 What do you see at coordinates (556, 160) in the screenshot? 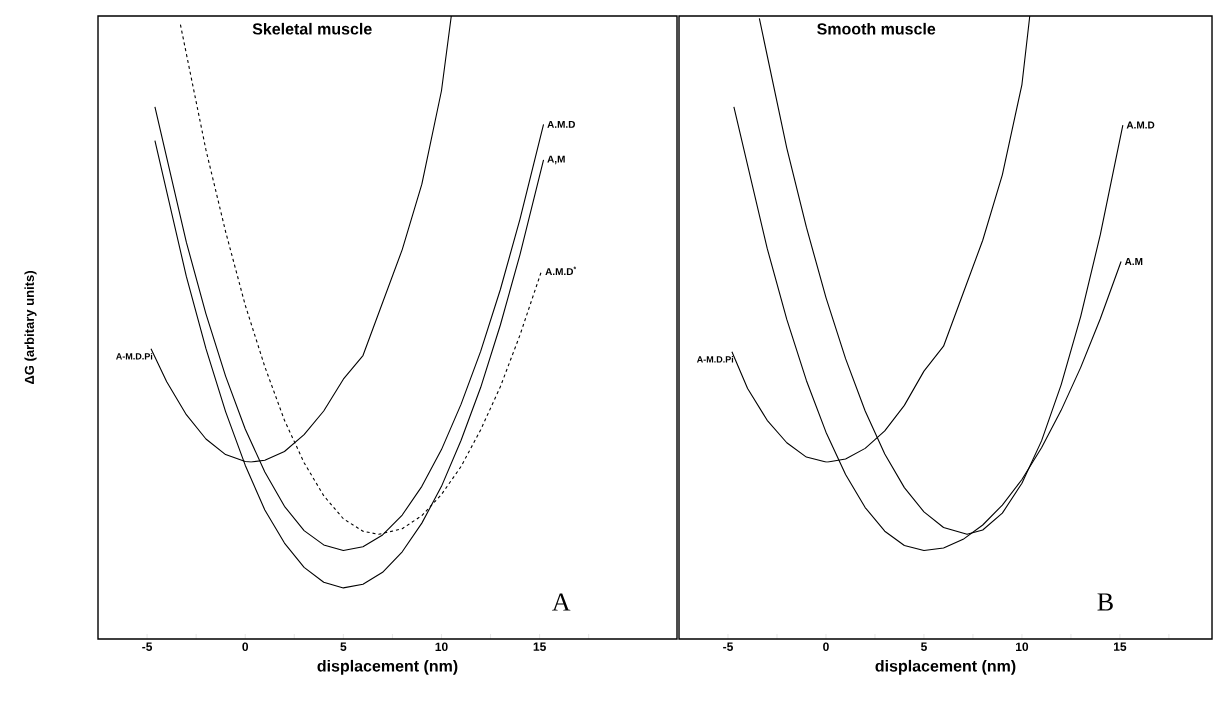
I see `series-label: A,M` at bounding box center [556, 160].